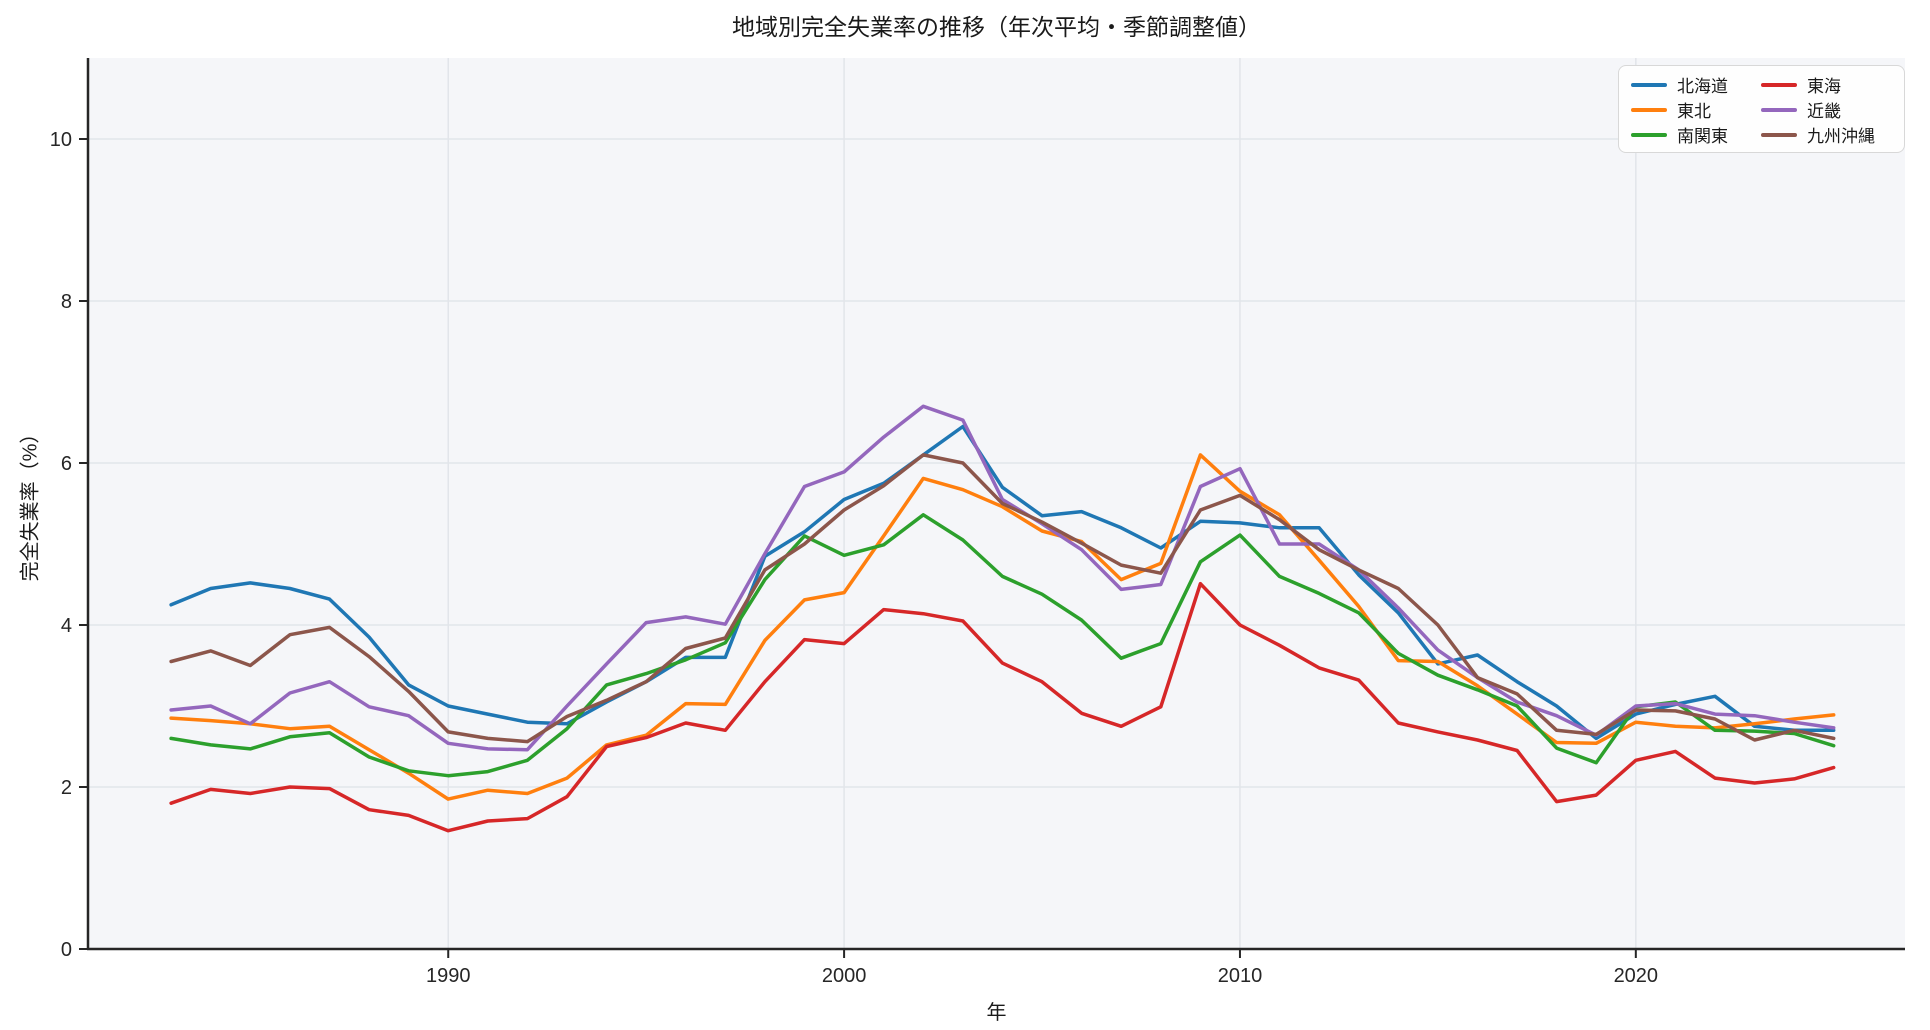 This screenshot has height=1030, width=1930. I want to click on y-tick-label: 10, so click(61, 140).